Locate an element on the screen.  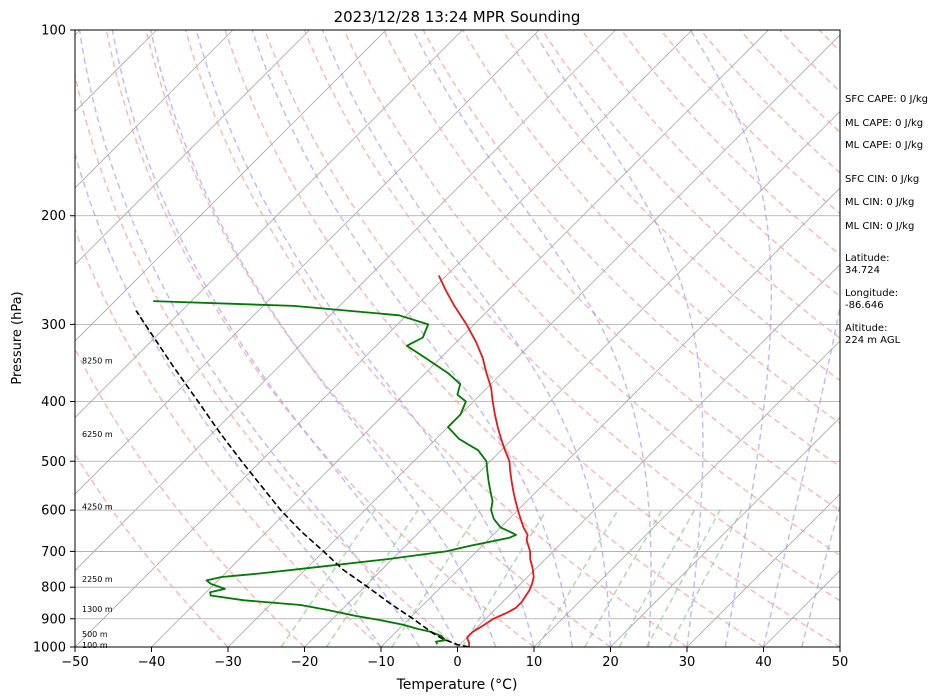
x-tick-label: −40 is located at coordinates (151, 662).